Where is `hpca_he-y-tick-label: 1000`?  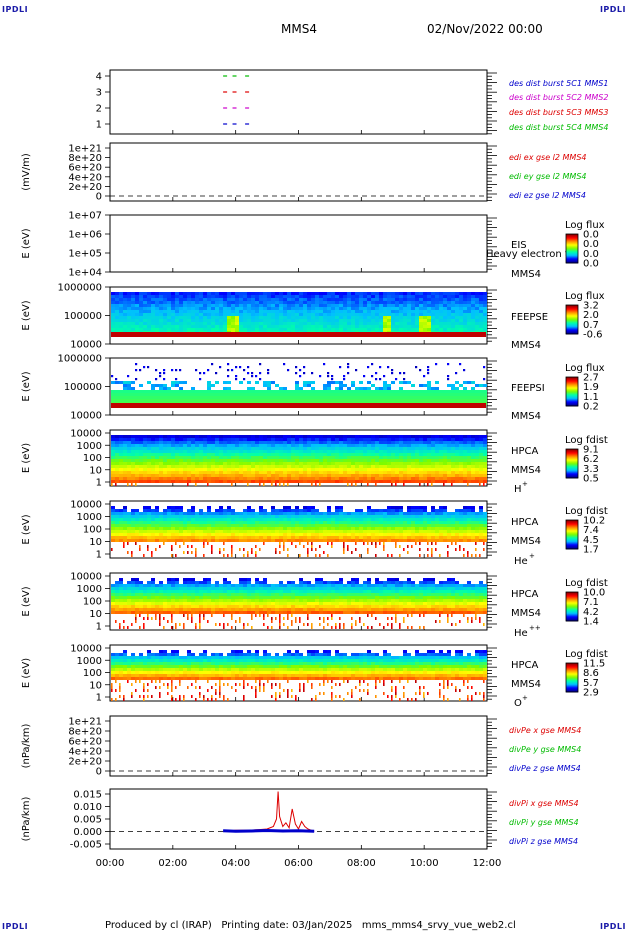 hpca_he-y-tick-label: 1000 is located at coordinates (89, 517).